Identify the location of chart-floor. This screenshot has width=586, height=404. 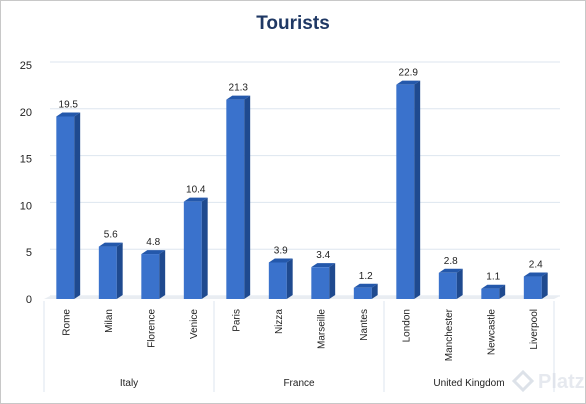
(302, 297).